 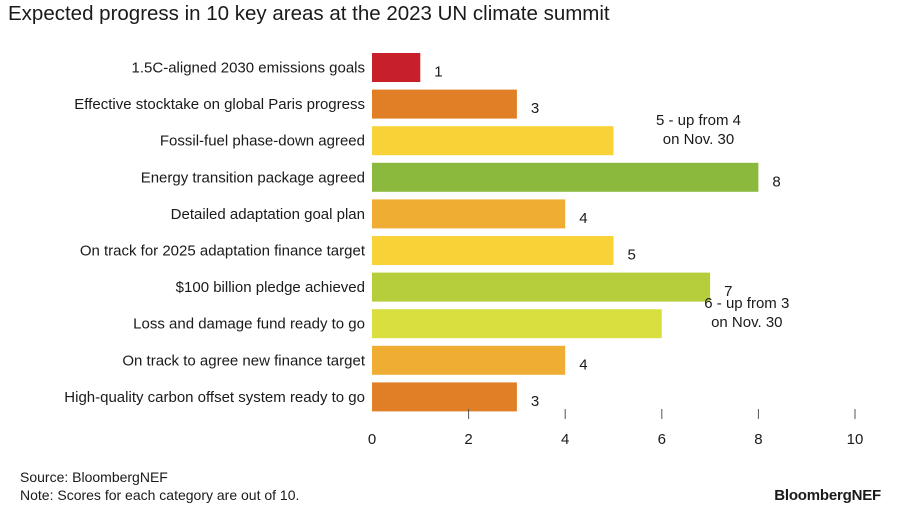 What do you see at coordinates (758, 439) in the screenshot?
I see `x-tick-label: 8` at bounding box center [758, 439].